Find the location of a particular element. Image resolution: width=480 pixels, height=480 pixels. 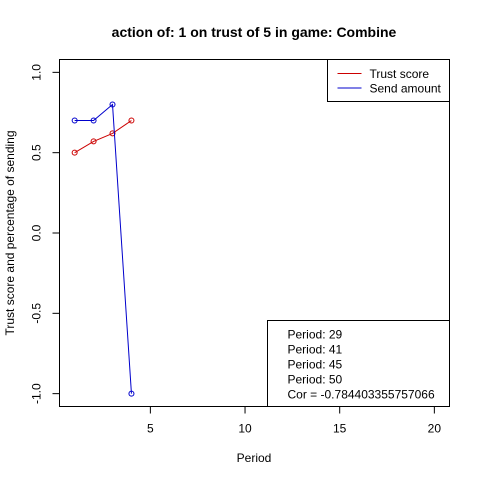

info-line: Cor = -0.784403355757066 is located at coordinates (361, 395).